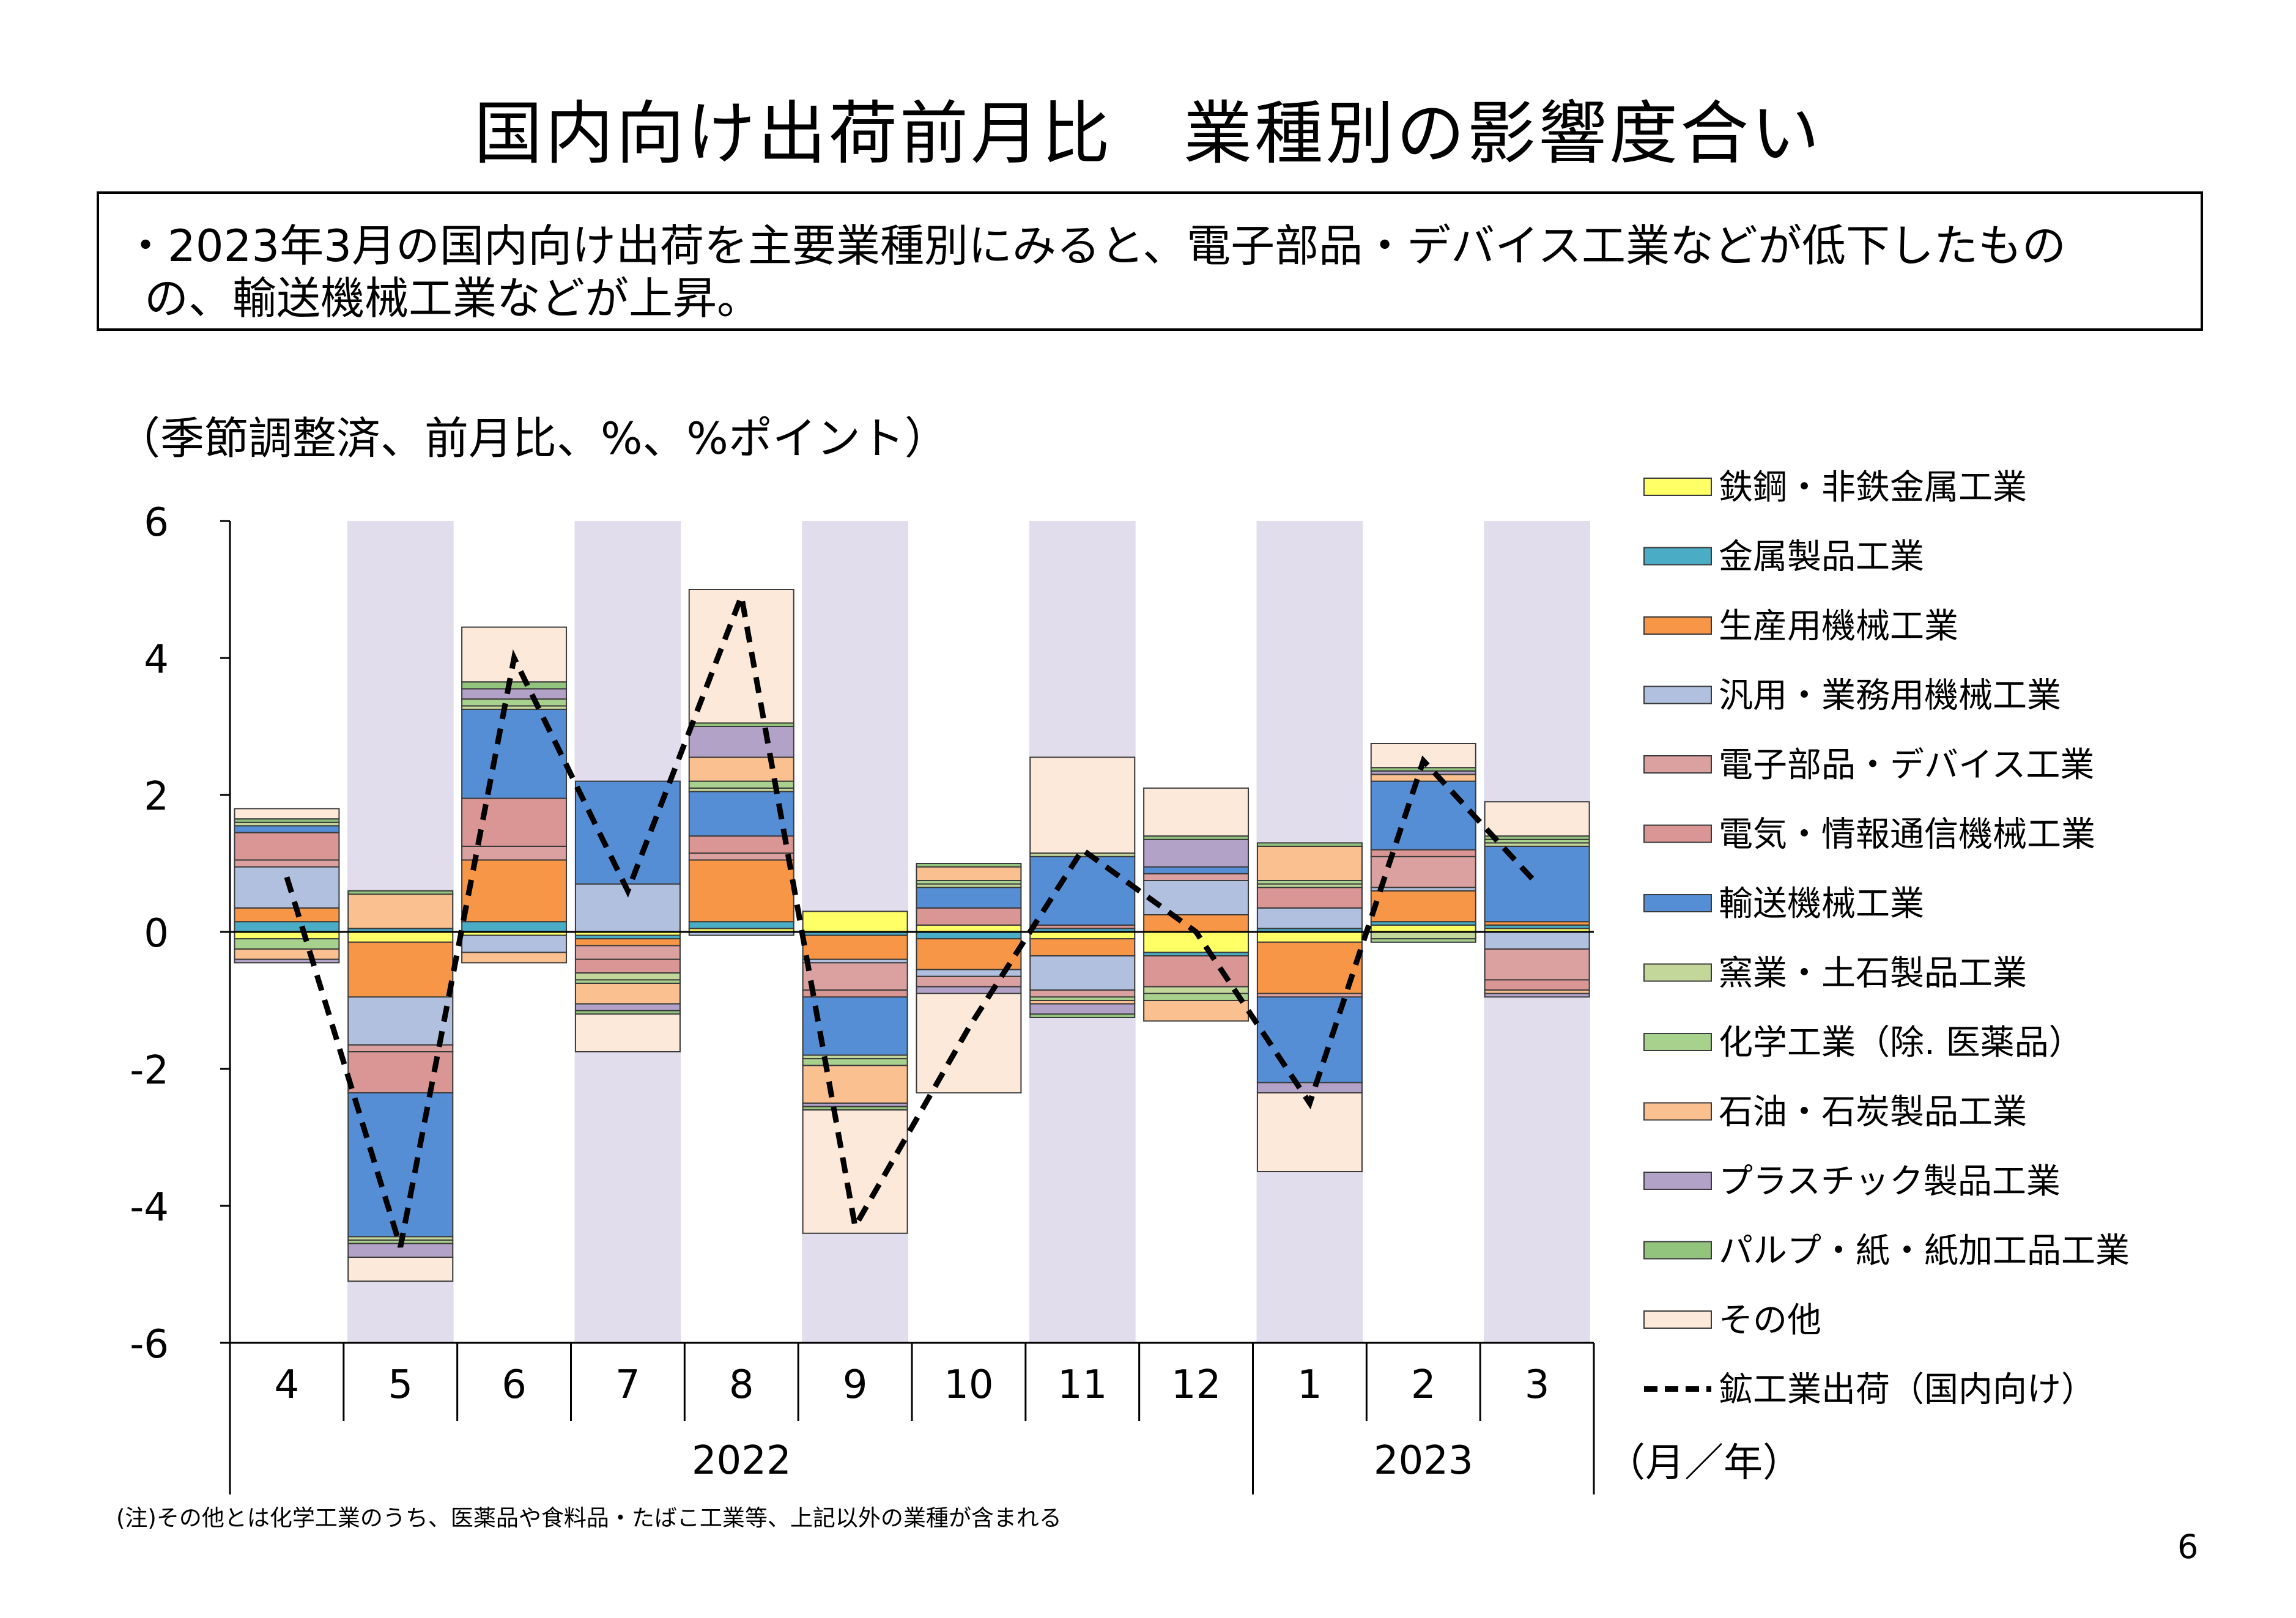 This screenshot has width=2296, height=1618. Describe the element at coordinates (1890, 1182) in the screenshot. I see `legend-label: プラスチック製品工業` at that location.